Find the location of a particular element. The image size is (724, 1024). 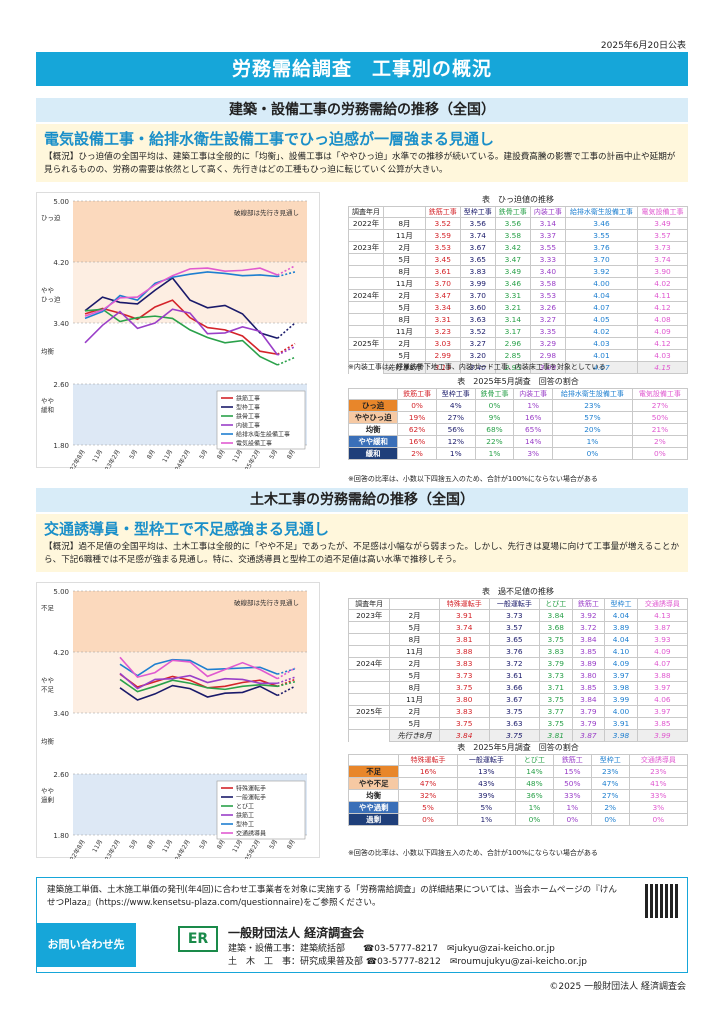

y-tick-label: 1.80 is located at coordinates (61, 836).